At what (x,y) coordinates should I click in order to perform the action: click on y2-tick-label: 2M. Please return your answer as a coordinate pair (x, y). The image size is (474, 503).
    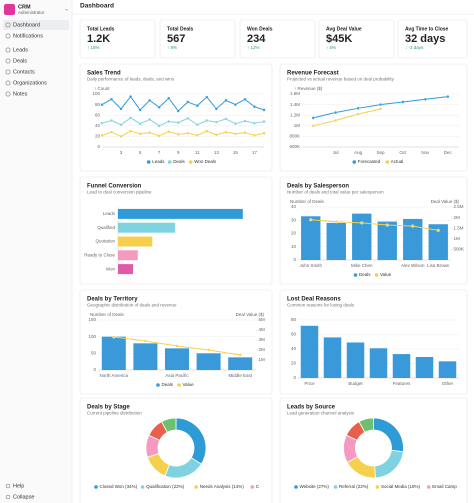
    Looking at the image, I should click on (457, 217).